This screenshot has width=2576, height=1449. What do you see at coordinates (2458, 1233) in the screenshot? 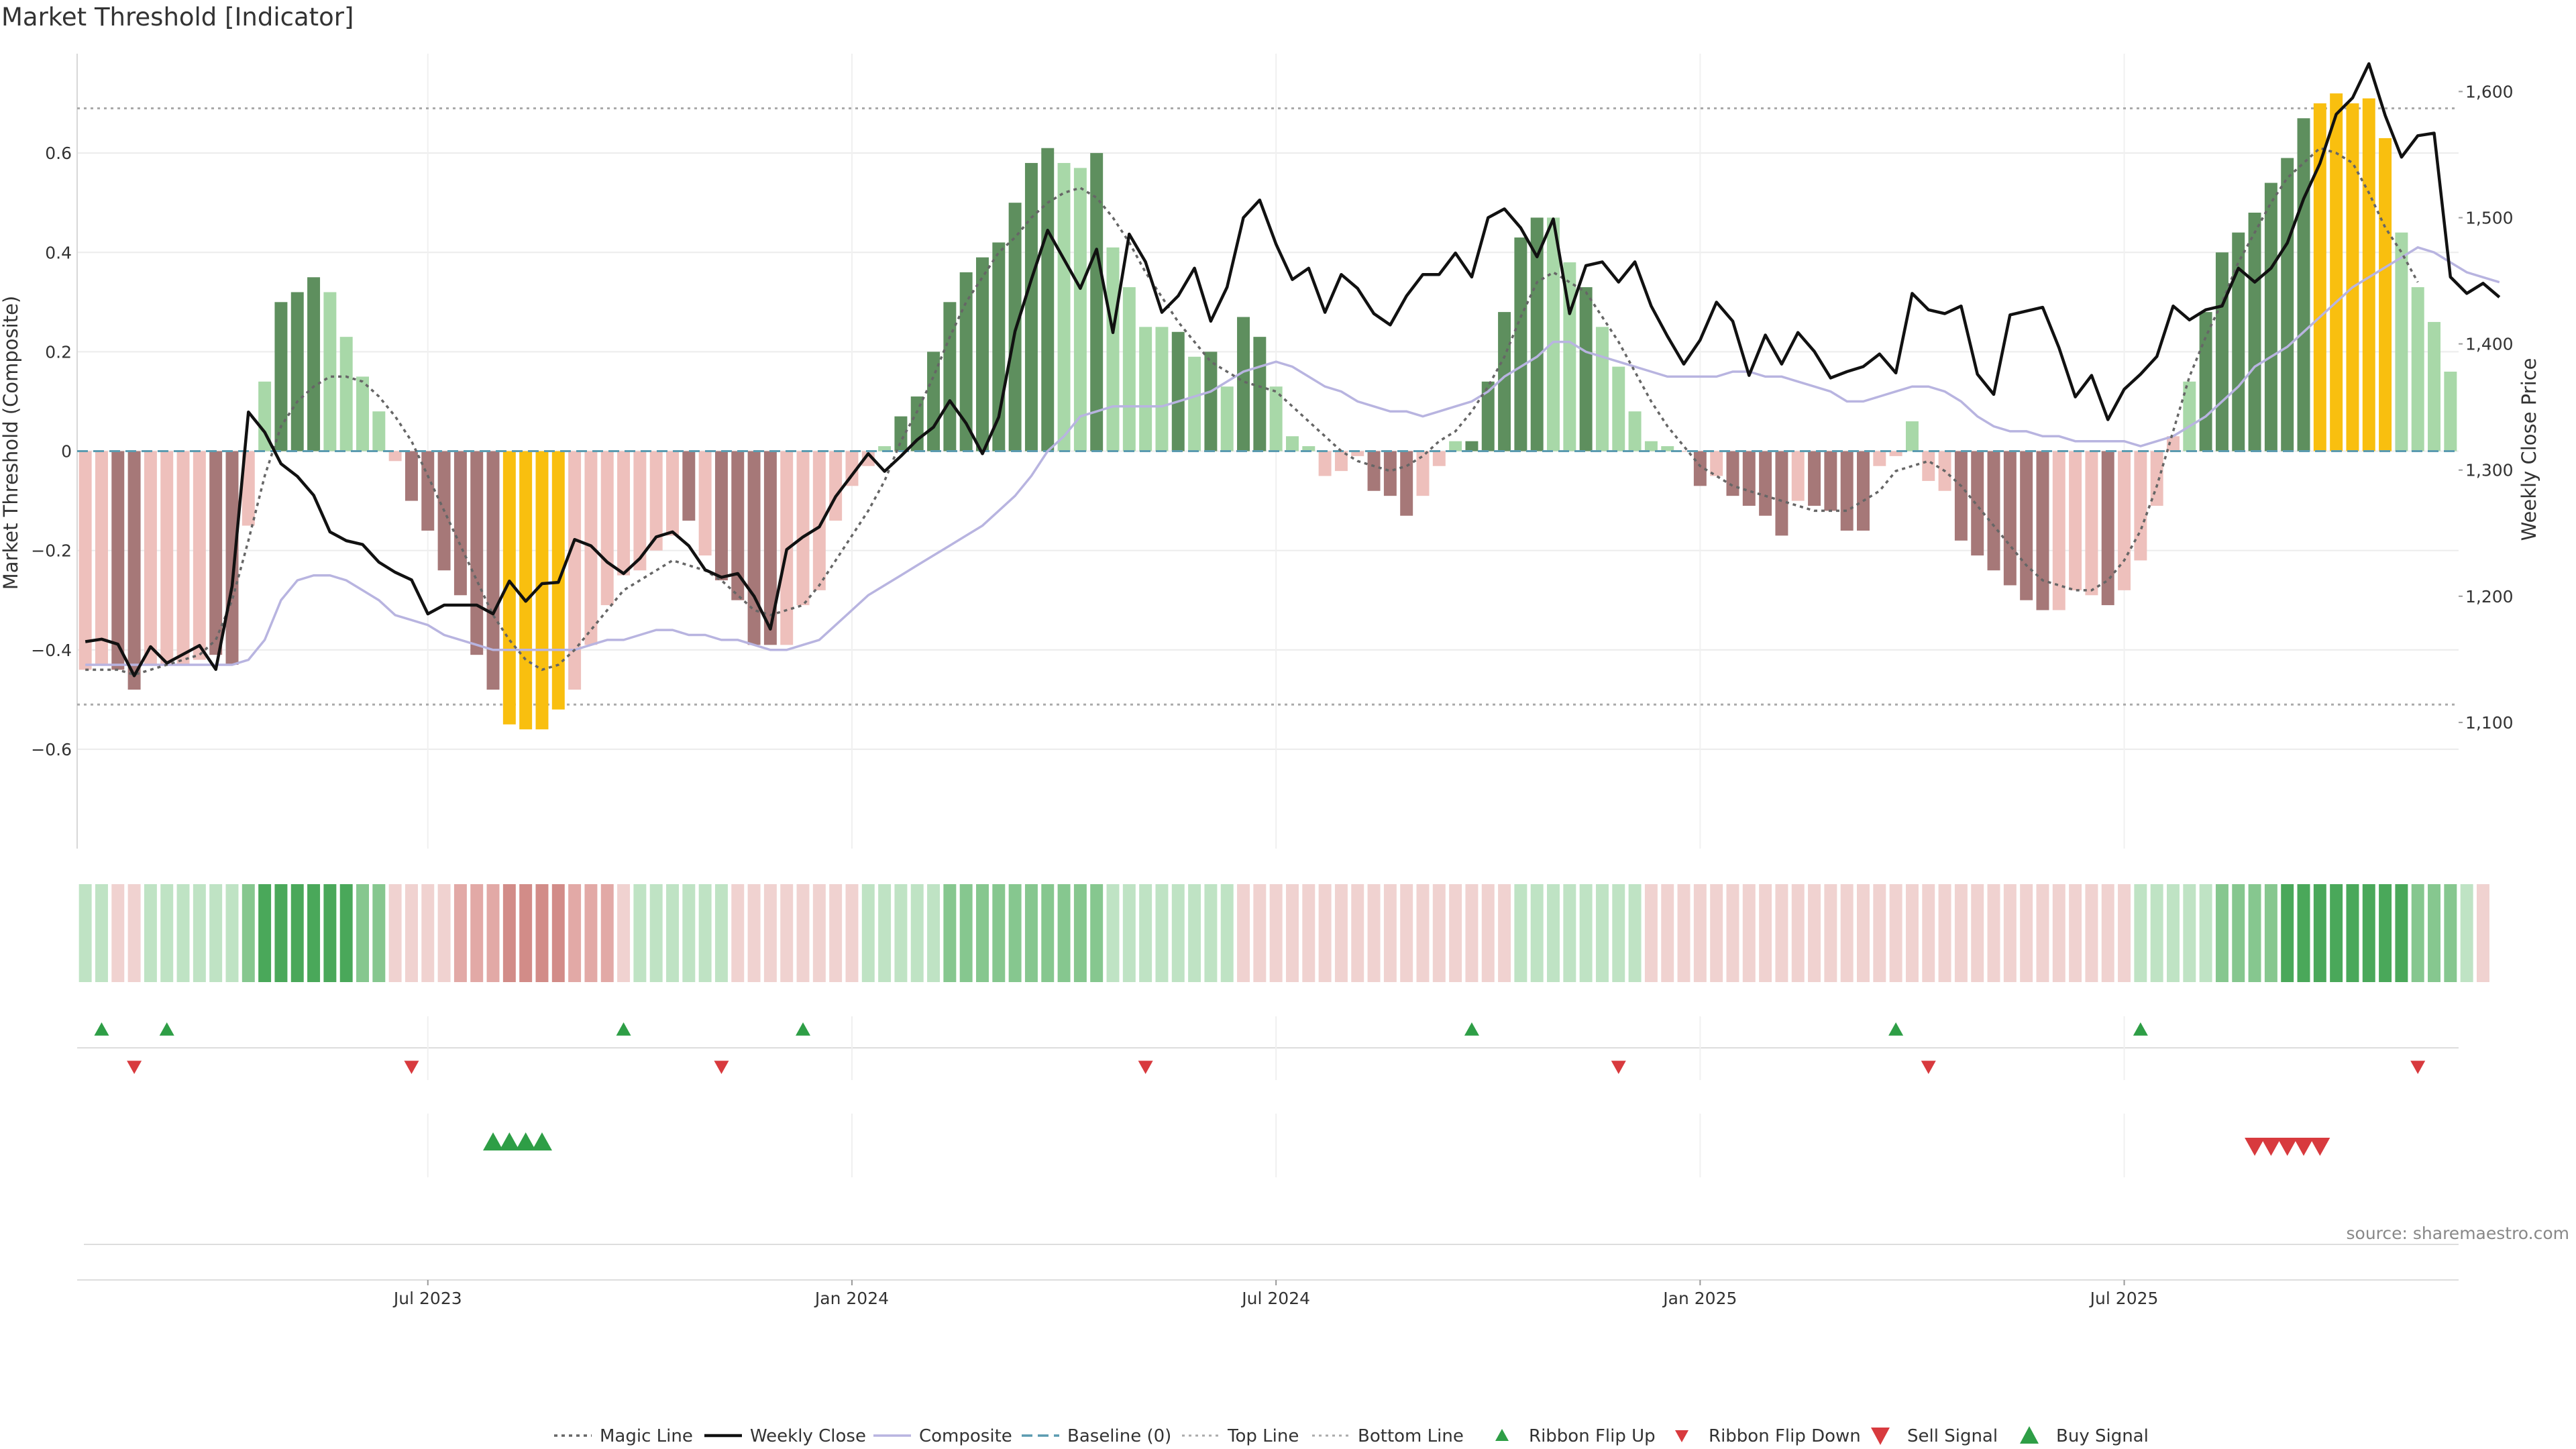
I see `source-text: source: sharemaestro.com` at bounding box center [2458, 1233].